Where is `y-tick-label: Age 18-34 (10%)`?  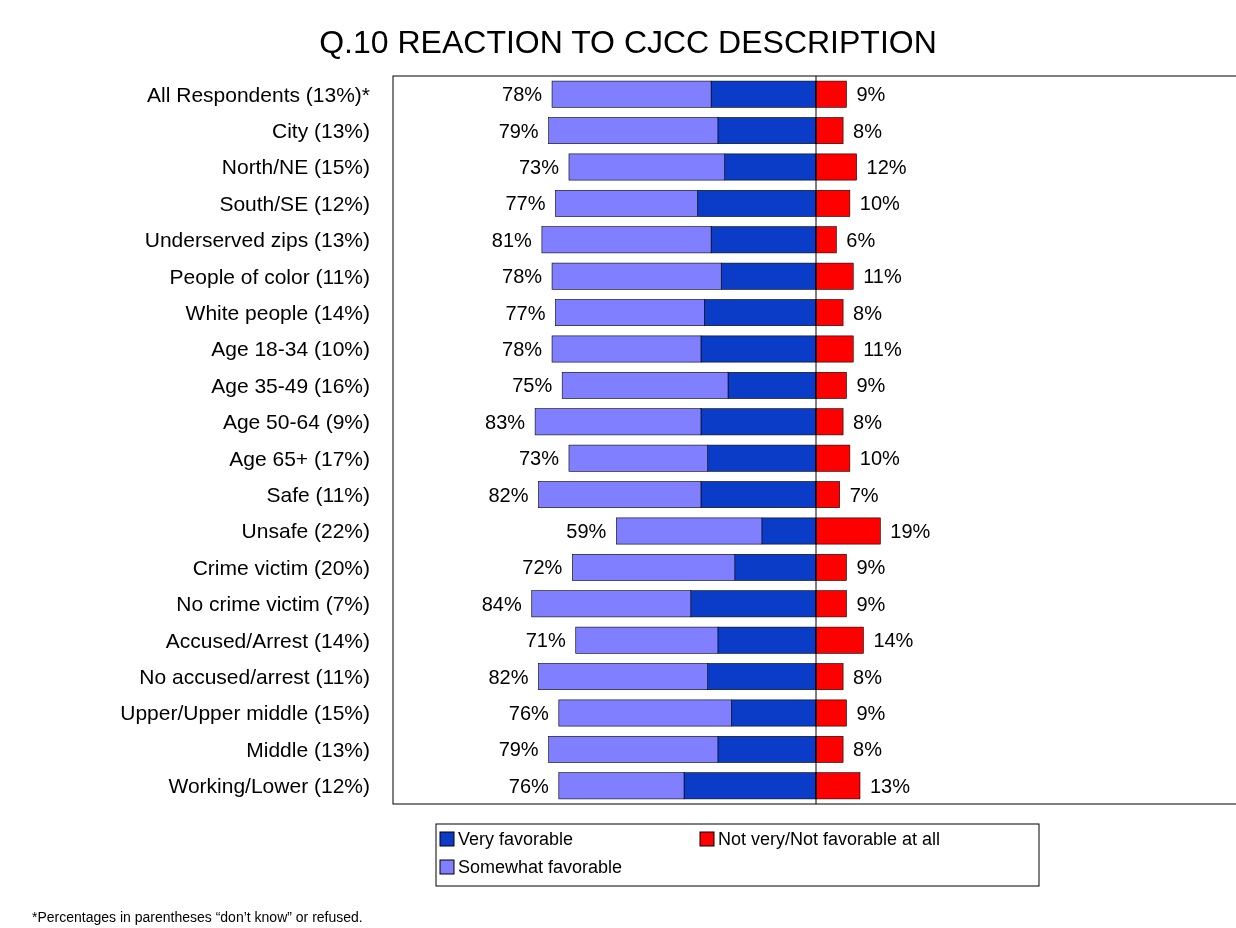
y-tick-label: Age 18-34 (10%) is located at coordinates (290, 349).